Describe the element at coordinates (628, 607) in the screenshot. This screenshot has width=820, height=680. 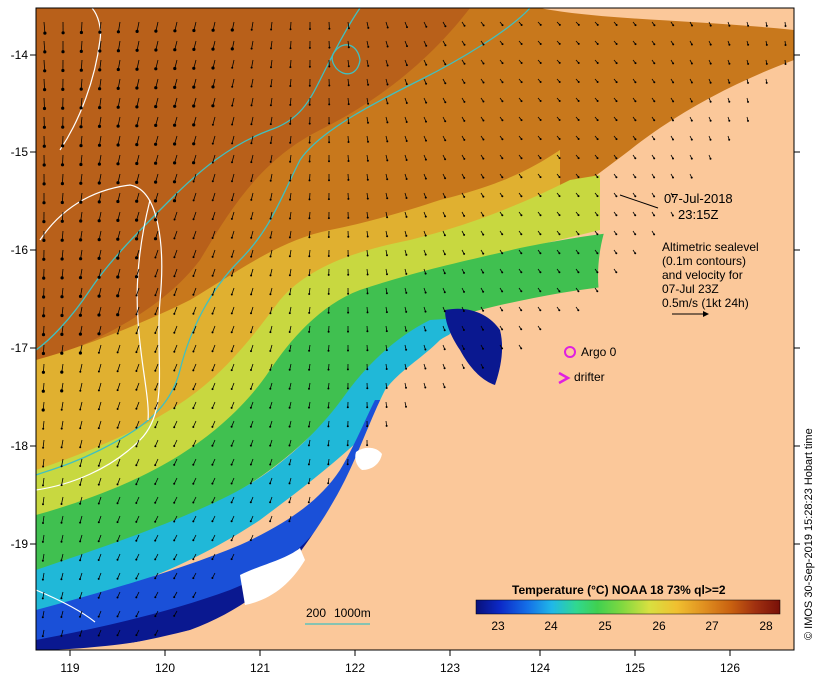
I see `colorbar` at that location.